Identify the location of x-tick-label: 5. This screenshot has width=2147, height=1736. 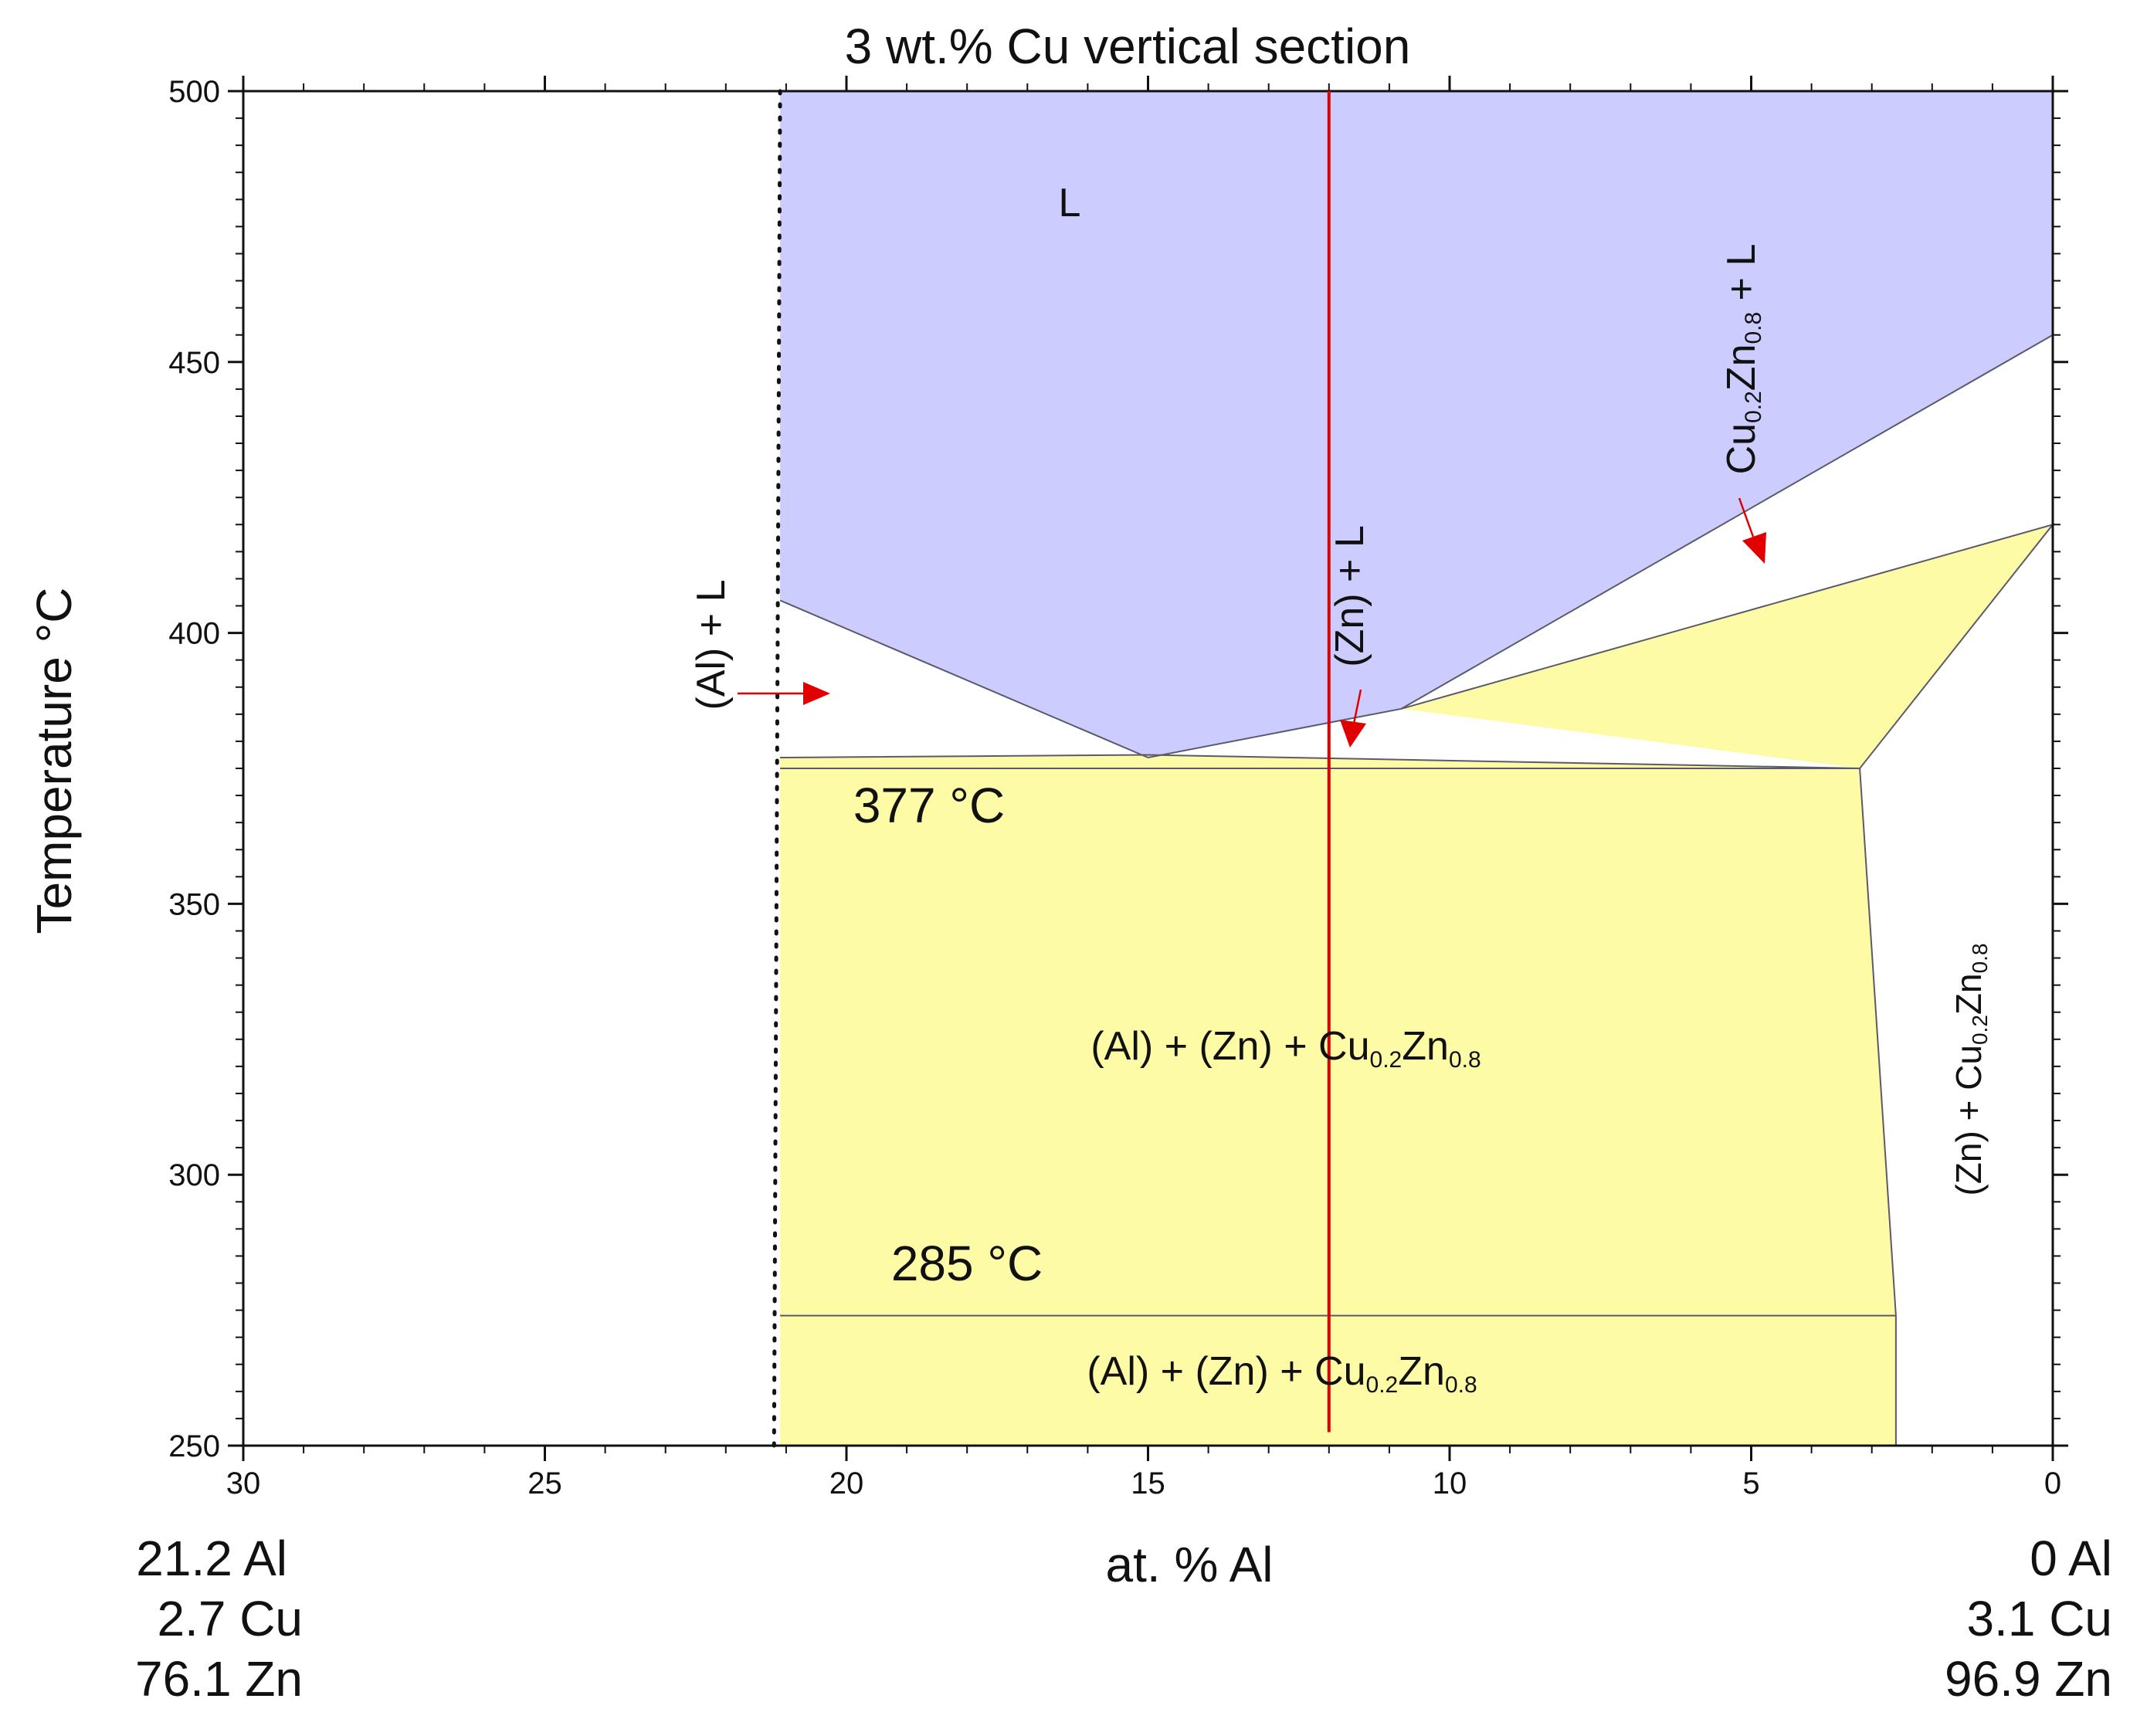
(1750, 1483).